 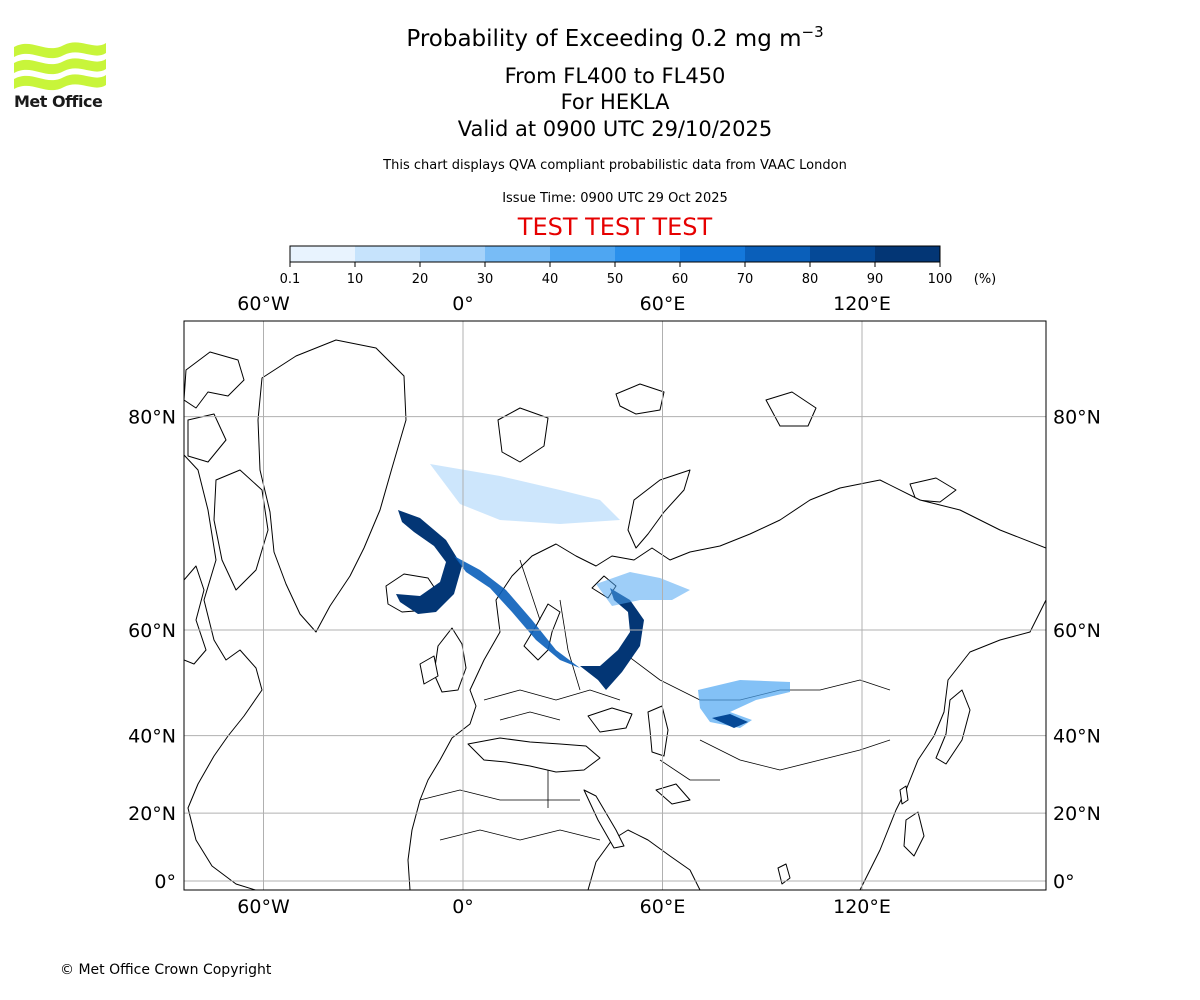 I want to click on persian-gulf, so click(x=673, y=794).